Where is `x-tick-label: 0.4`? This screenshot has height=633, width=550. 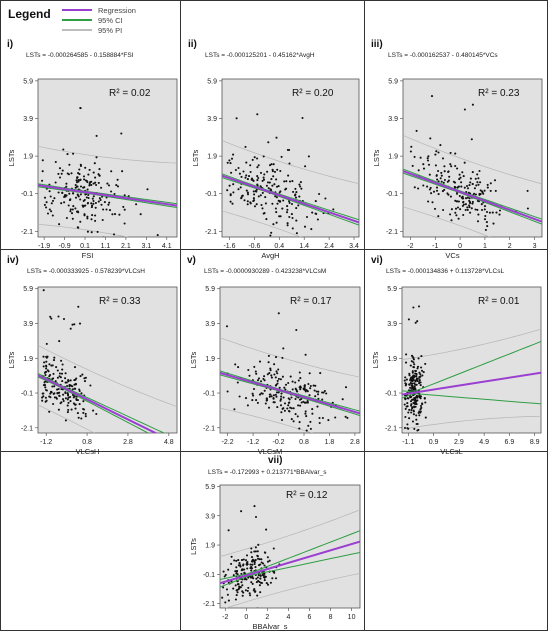 x-tick-label: 0.4 is located at coordinates (279, 246).